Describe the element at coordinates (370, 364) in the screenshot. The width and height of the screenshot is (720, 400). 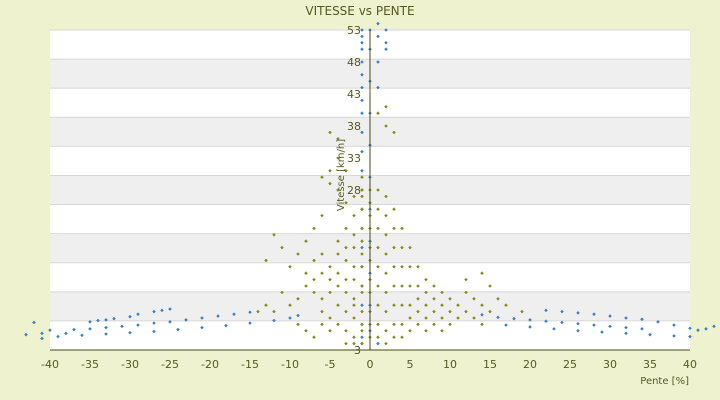
I see `x-tick-label: 0` at that location.